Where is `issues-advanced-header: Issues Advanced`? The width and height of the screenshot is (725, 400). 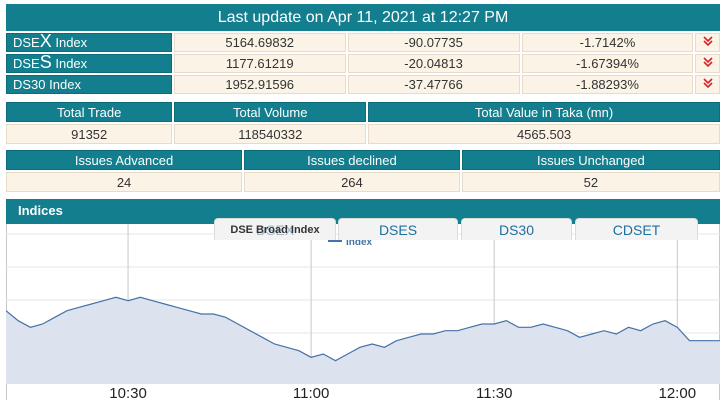 issues-advanced-header: Issues Advanced is located at coordinates (124, 160).